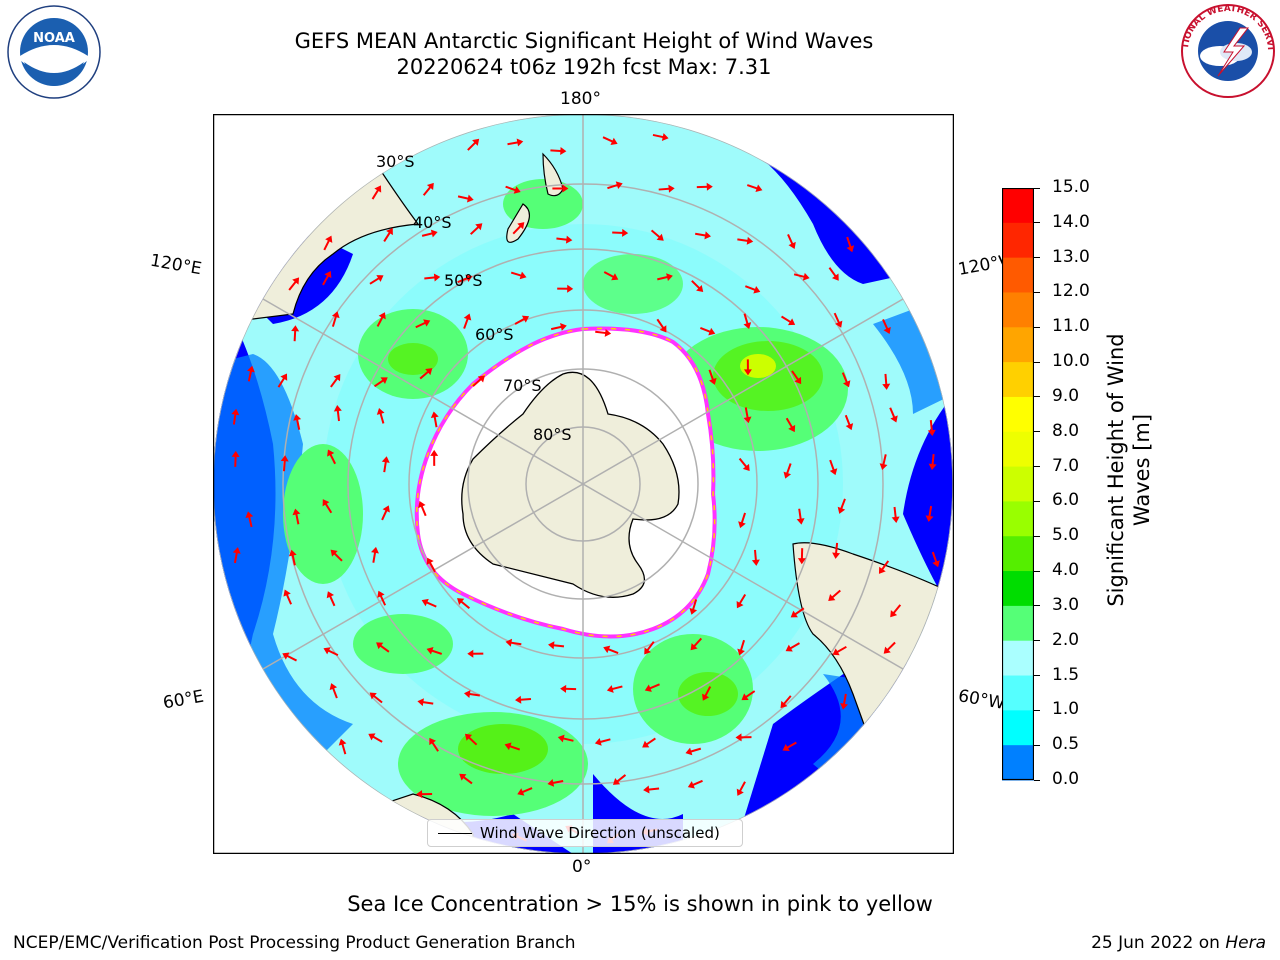 The width and height of the screenshot is (1280, 960). Describe the element at coordinates (1158, 943) in the screenshot. I see `footer-date-text: 25 Jun 2022 on` at that location.